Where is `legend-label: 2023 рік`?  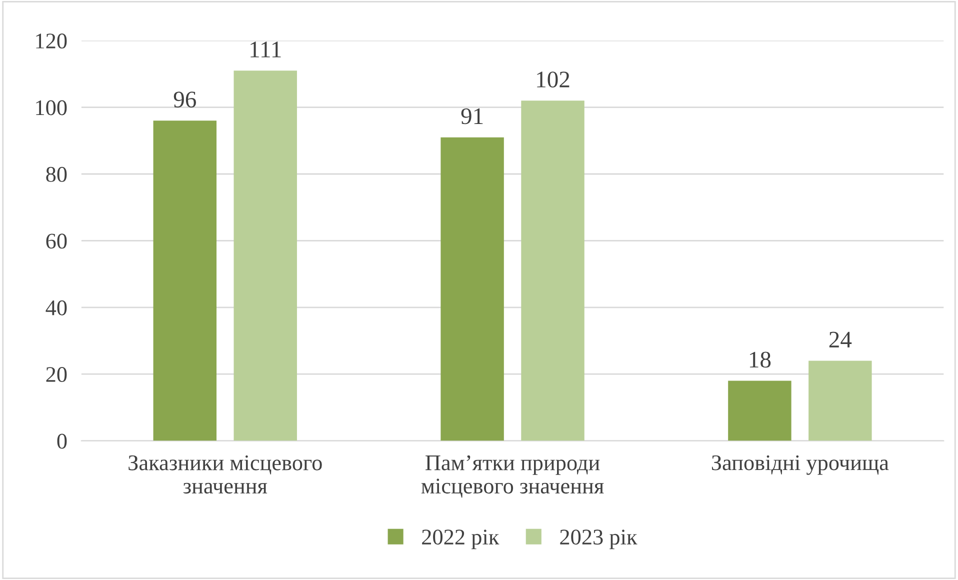 legend-label: 2023 рік is located at coordinates (599, 540).